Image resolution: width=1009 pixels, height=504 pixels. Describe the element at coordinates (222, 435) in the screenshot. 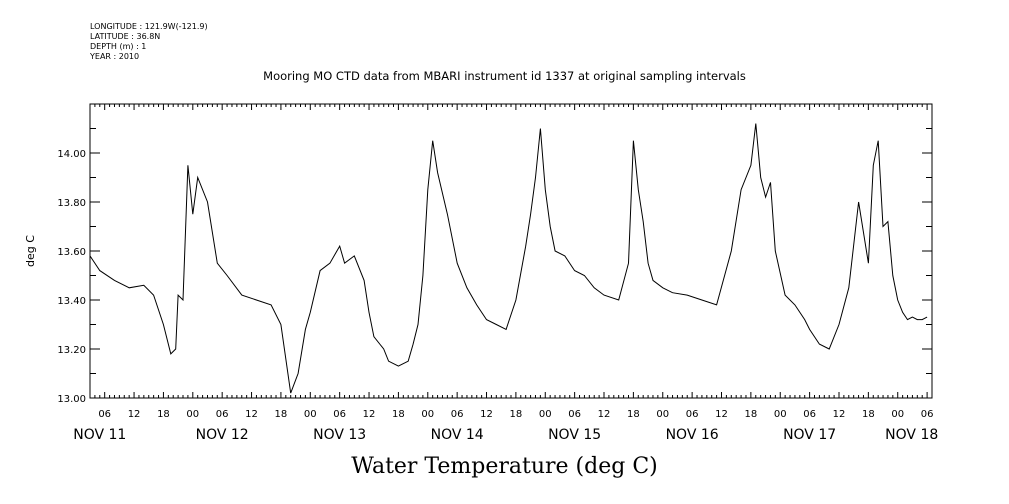

I see `day-label: NOV 12` at that location.